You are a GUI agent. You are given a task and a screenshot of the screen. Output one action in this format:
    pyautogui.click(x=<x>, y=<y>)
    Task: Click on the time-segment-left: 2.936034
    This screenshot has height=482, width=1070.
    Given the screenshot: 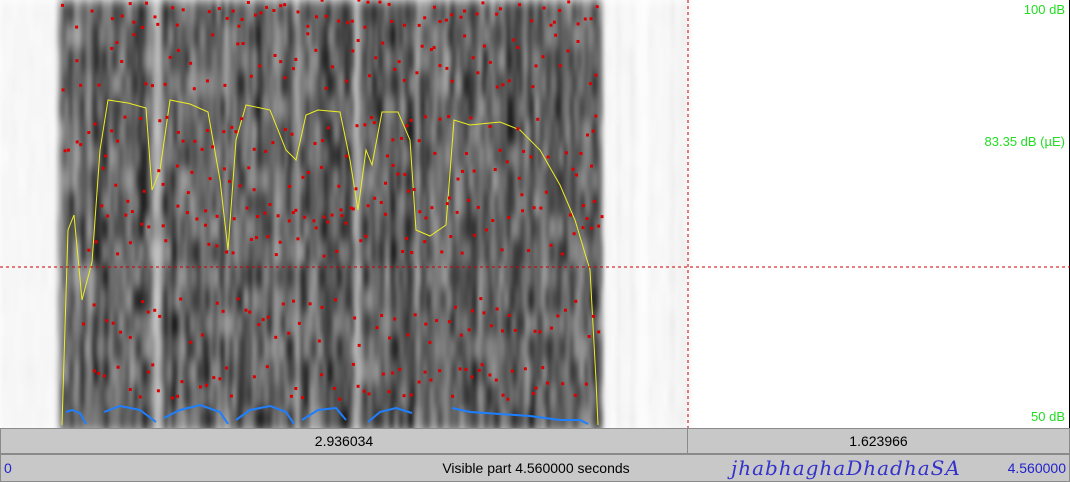 What is the action you would take?
    pyautogui.click(x=344, y=441)
    